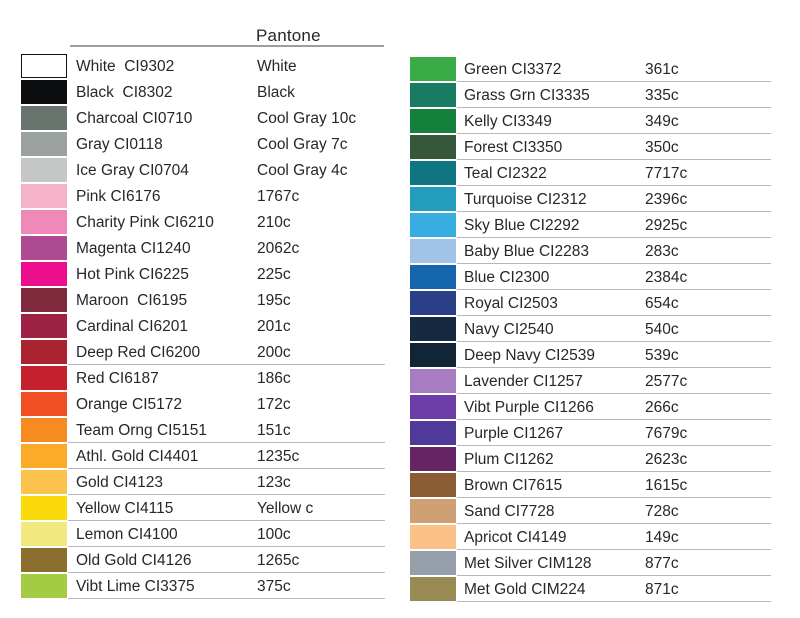  I want to click on color-name-label: Teal CI2322, so click(505, 173).